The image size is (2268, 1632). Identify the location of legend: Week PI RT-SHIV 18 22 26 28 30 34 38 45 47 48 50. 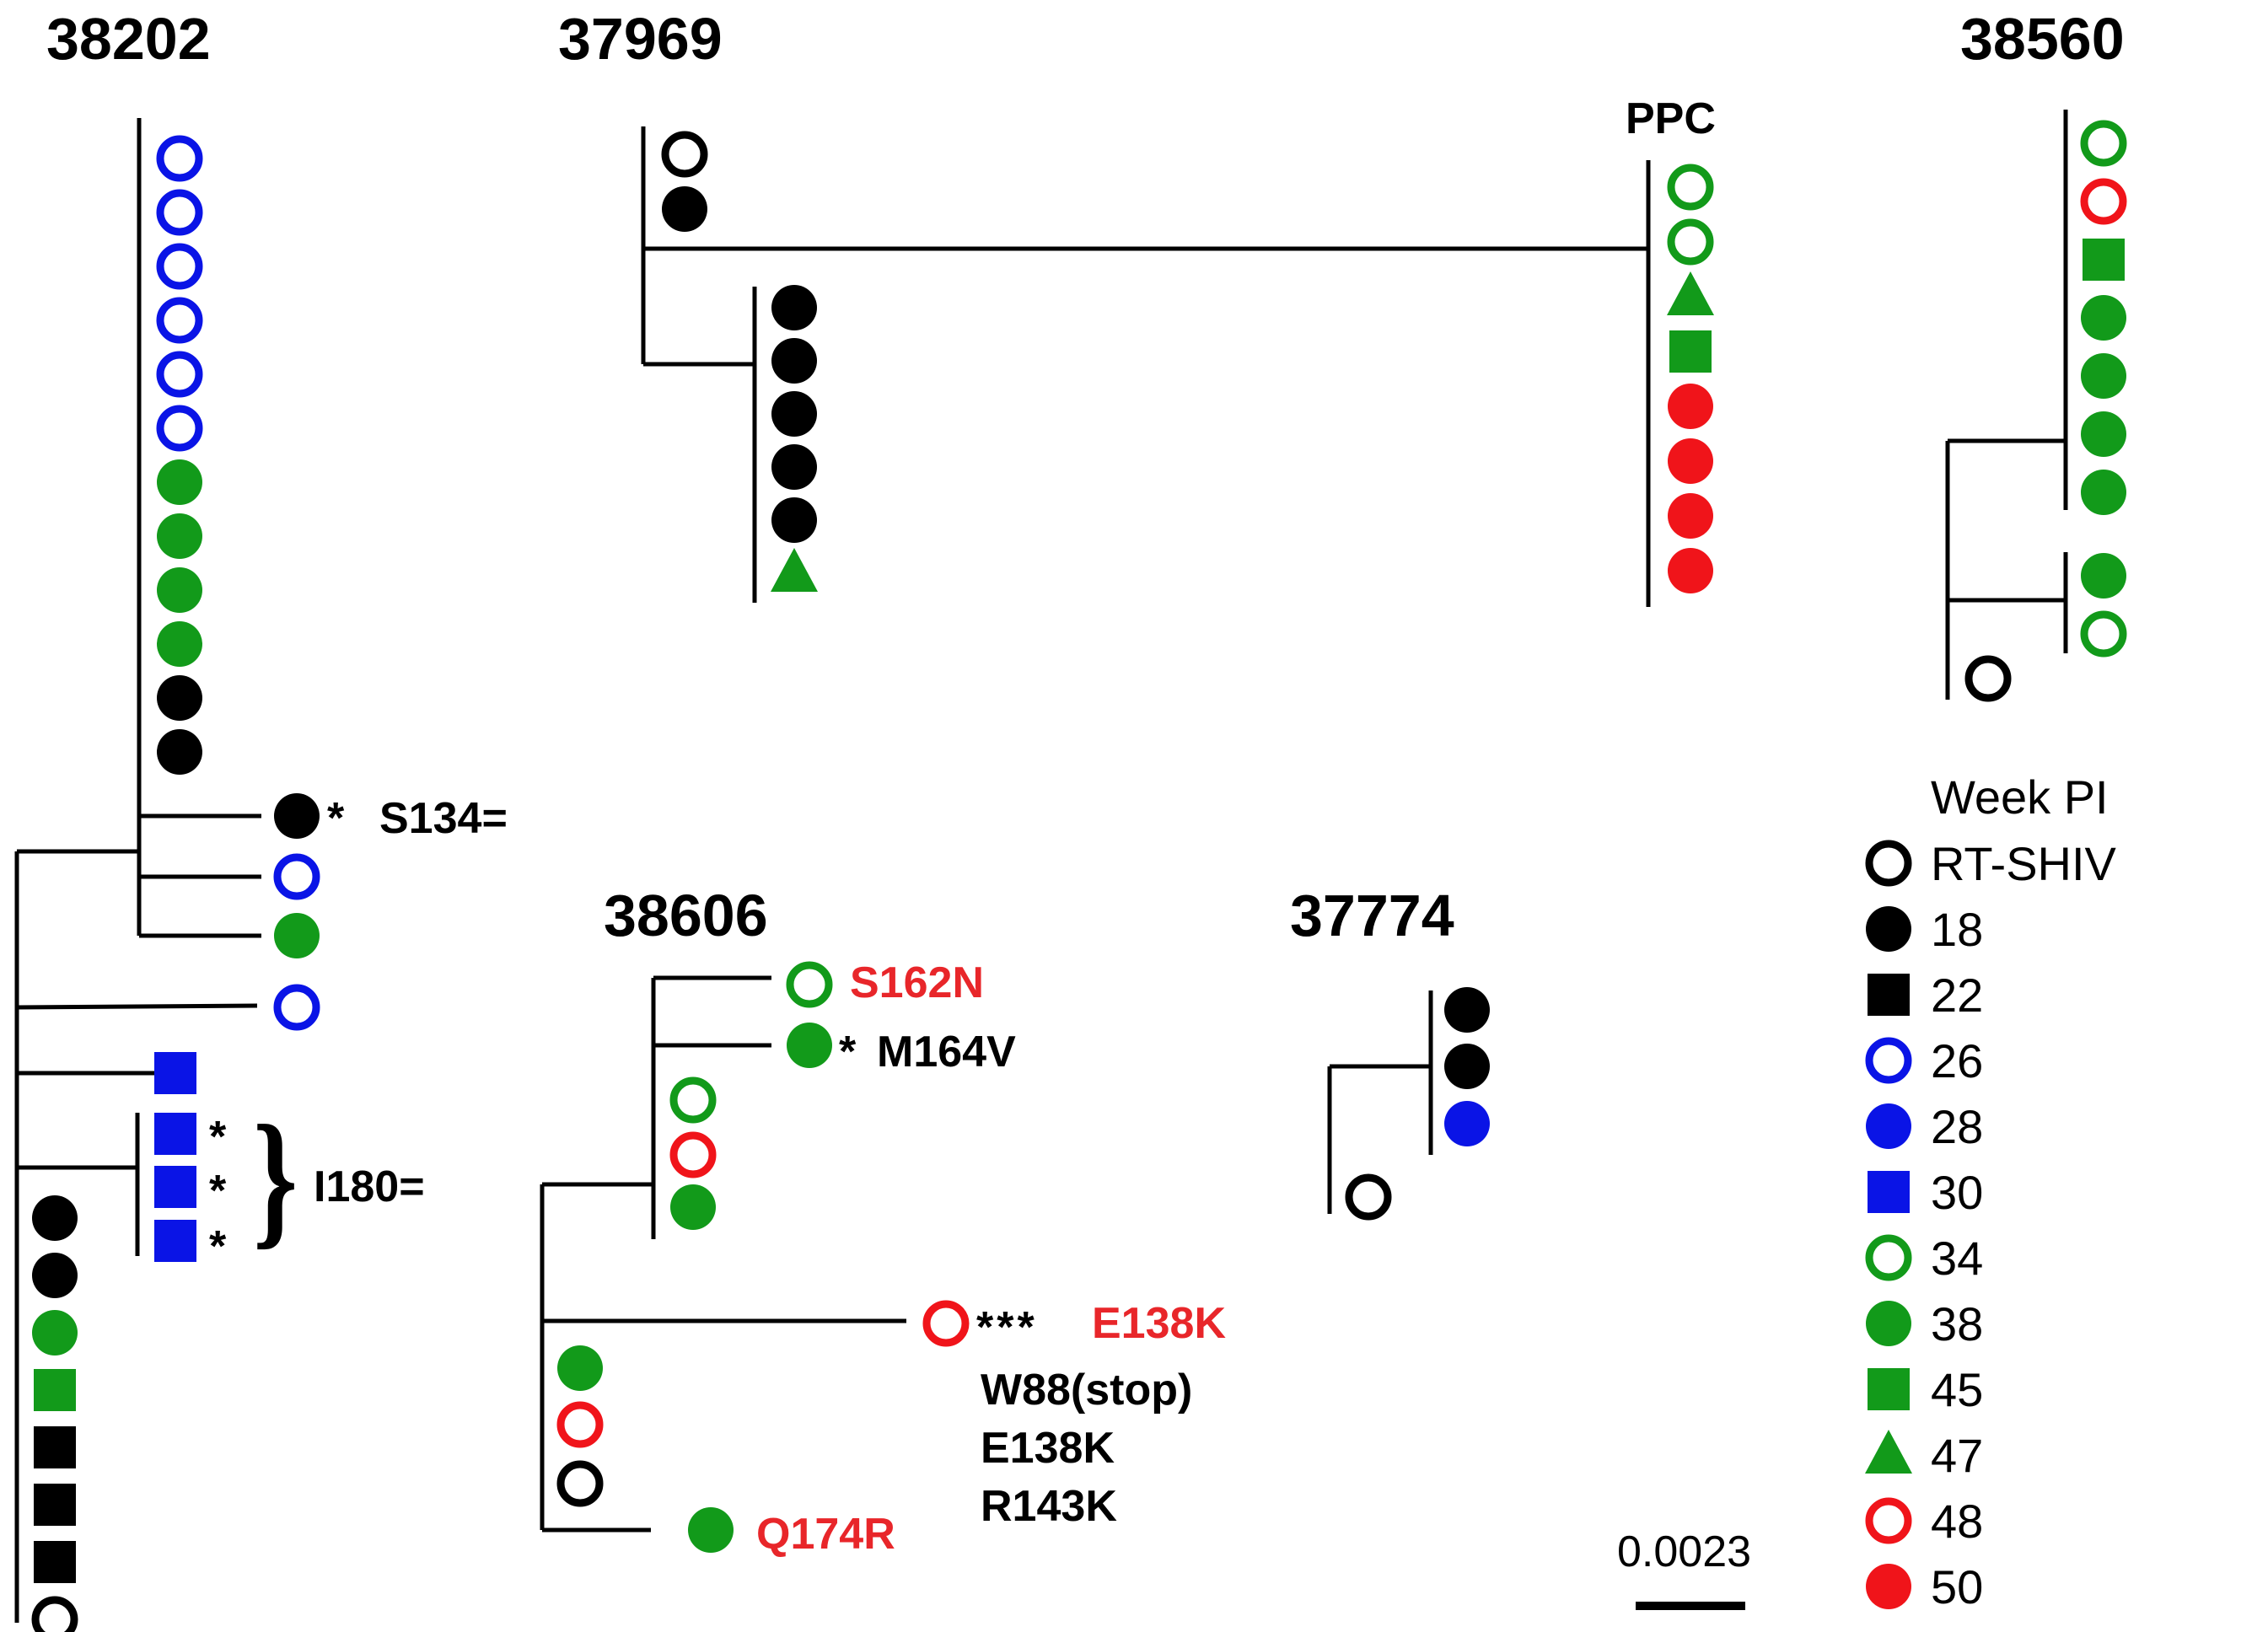
(1991, 1191).